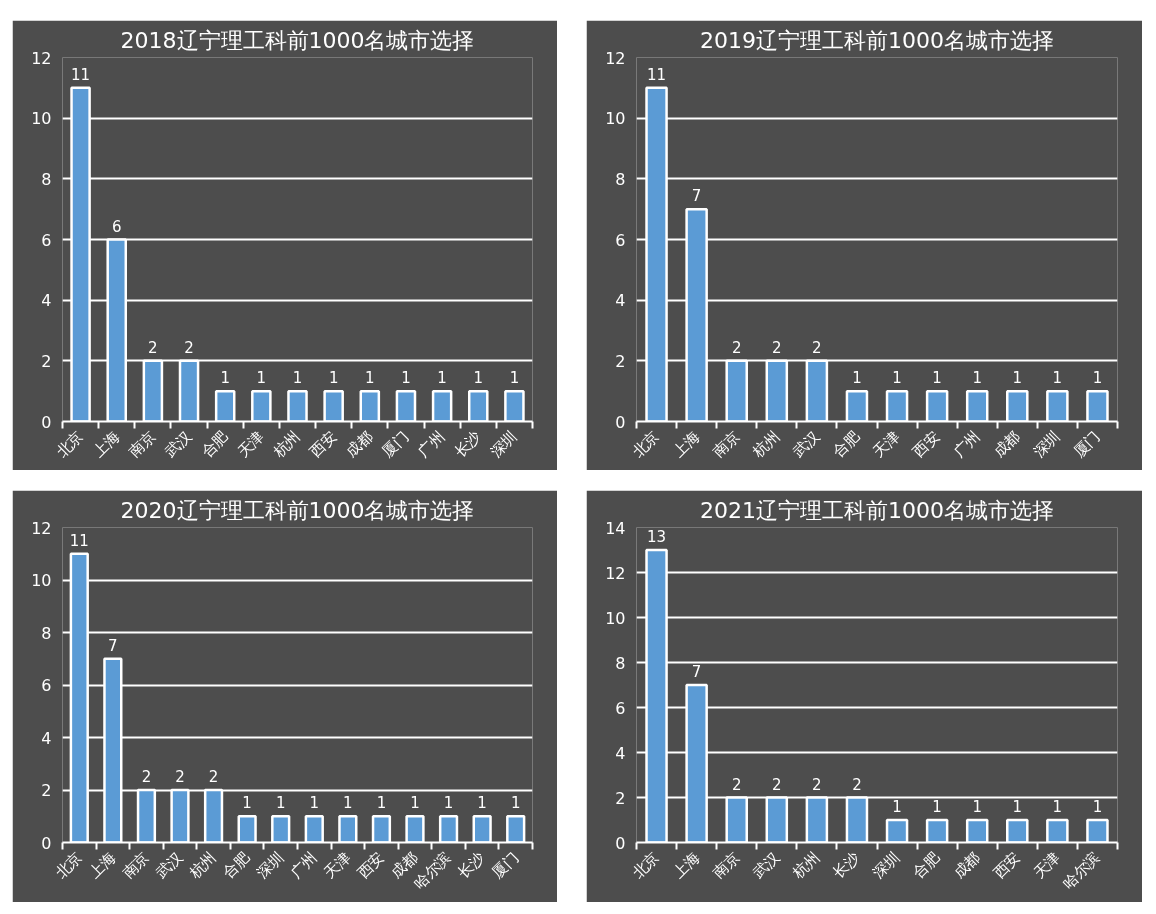 This screenshot has height=914, width=1156. I want to click on data-label: 13, so click(657, 537).